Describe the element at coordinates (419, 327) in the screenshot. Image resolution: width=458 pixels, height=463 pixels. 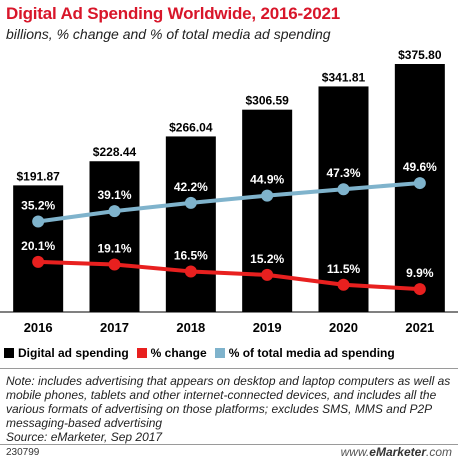
I see `x-tick-label: 2021` at that location.